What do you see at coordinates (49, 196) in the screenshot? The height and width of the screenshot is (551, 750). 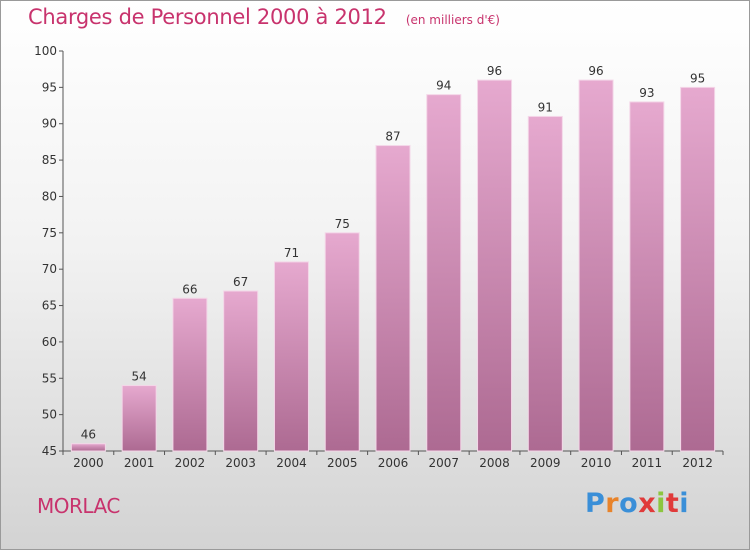 I see `y-tick-label: 80` at bounding box center [49, 196].